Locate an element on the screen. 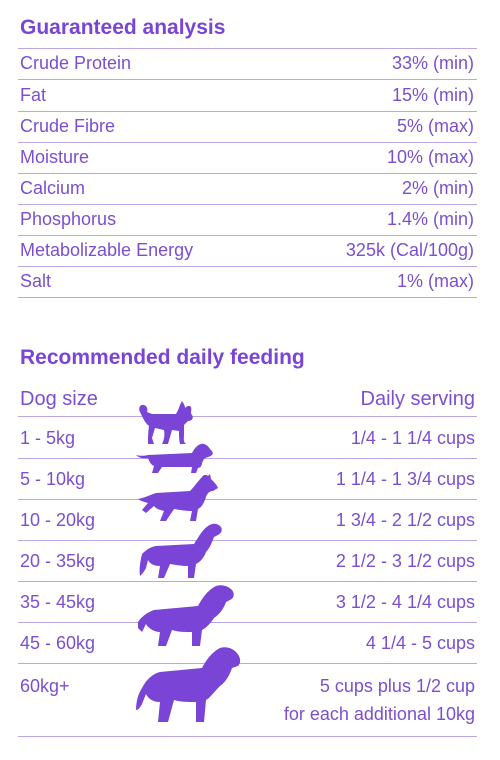  analysis-row: Metabolizable Energy 325k (Cal/100g) is located at coordinates (247, 251).